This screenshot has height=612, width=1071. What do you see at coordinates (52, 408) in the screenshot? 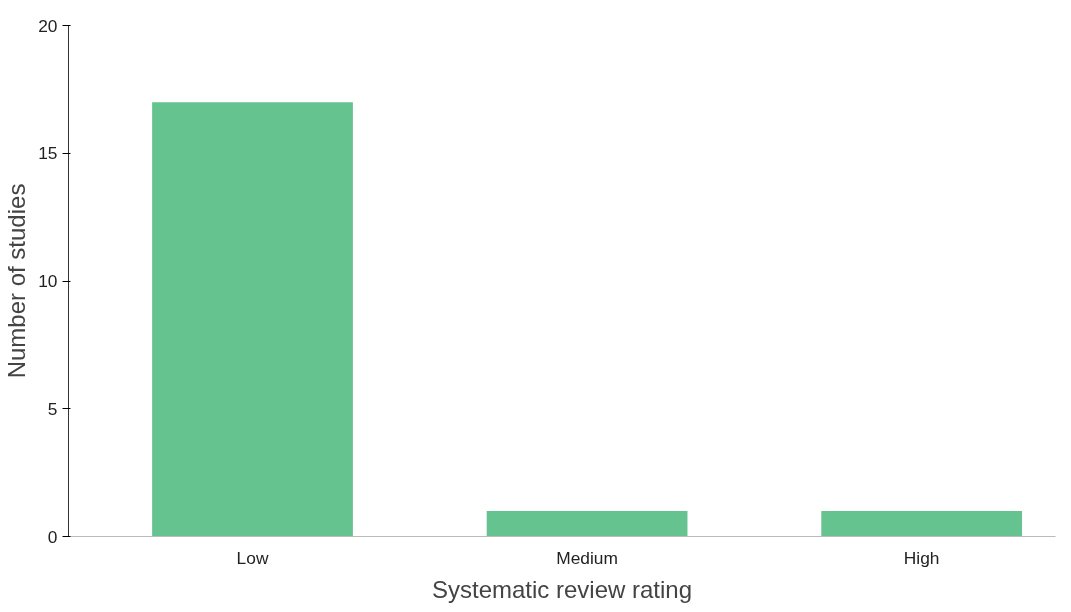
I see `y-tick-label: 5` at bounding box center [52, 408].